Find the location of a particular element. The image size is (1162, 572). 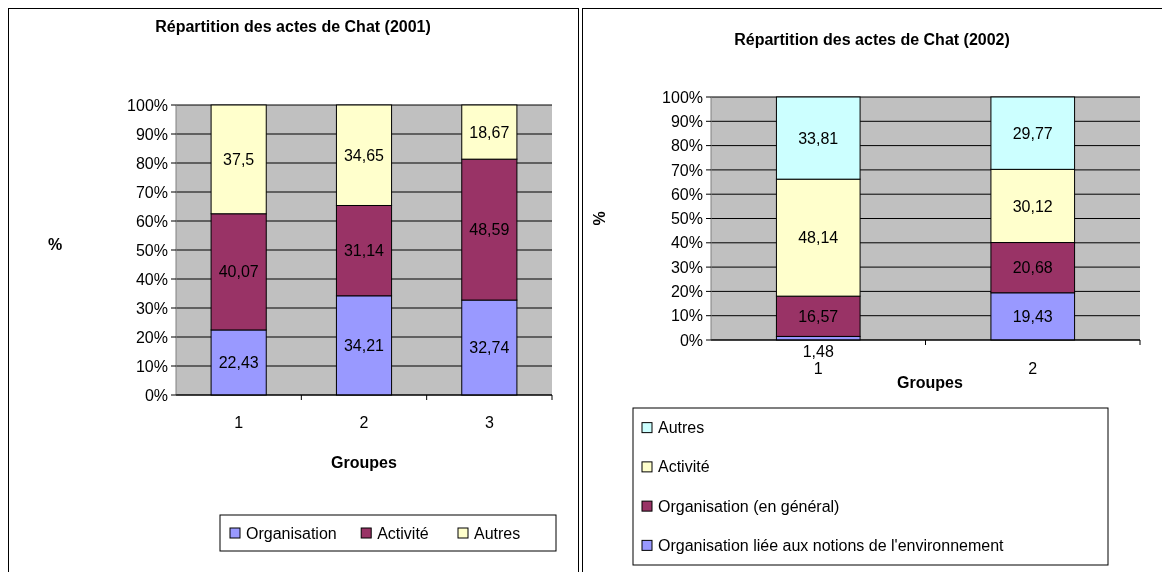

data-label: 20,68 is located at coordinates (1032, 268).